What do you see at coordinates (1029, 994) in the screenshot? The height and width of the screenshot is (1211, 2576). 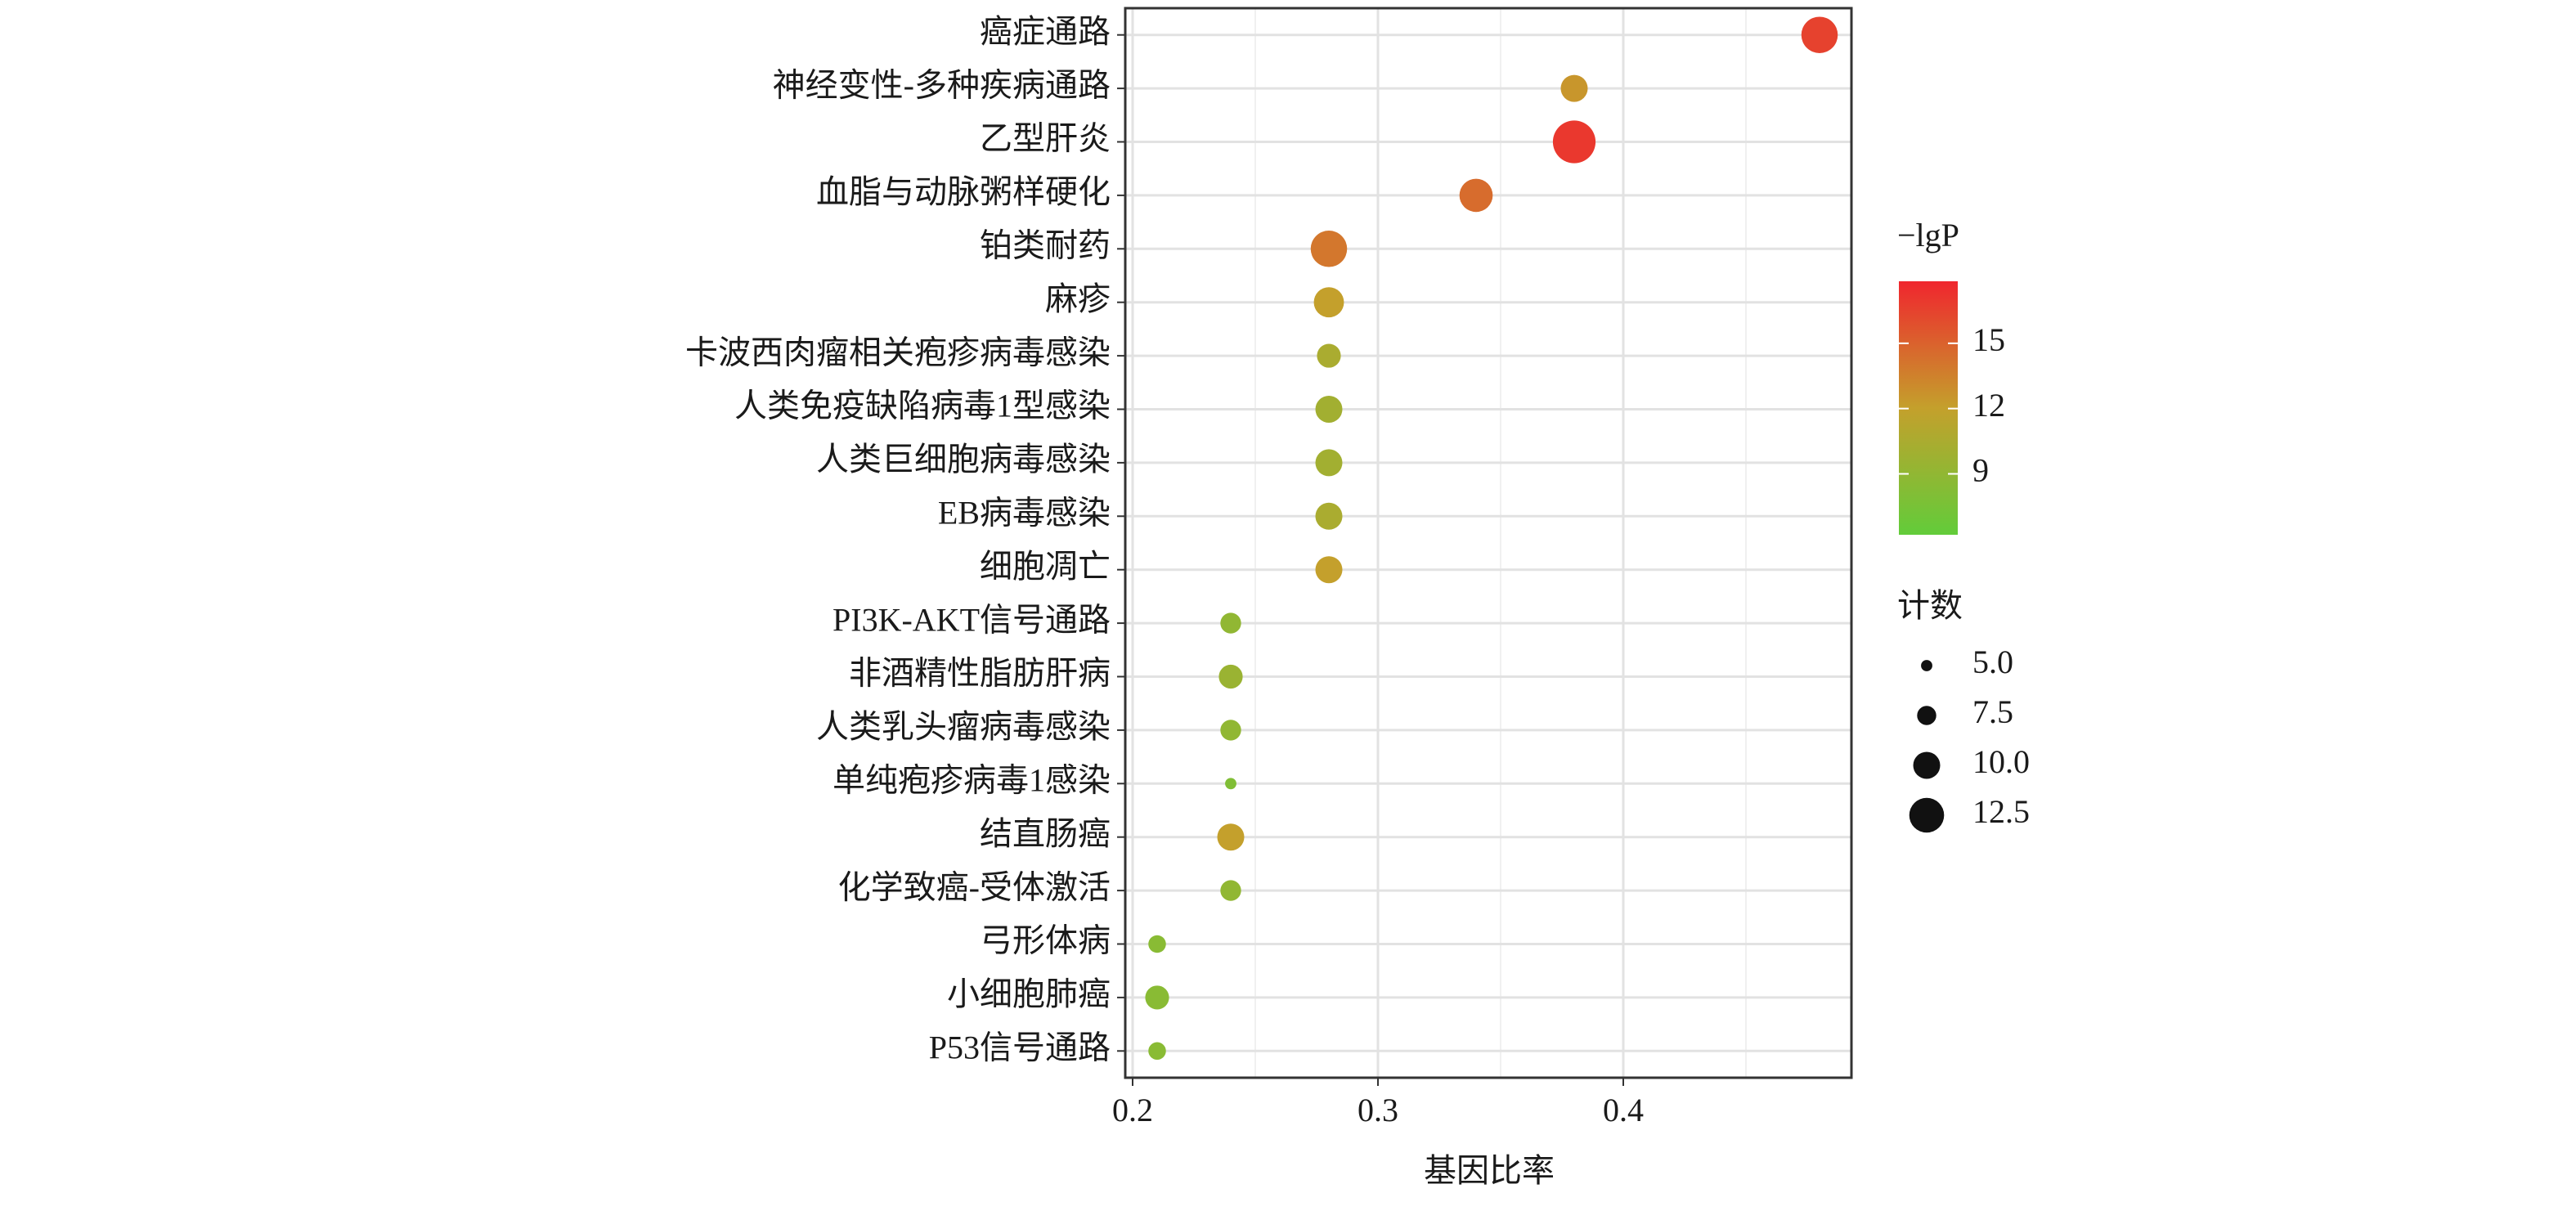 I see `y-tick-label: 小细胞肺癌` at bounding box center [1029, 994].